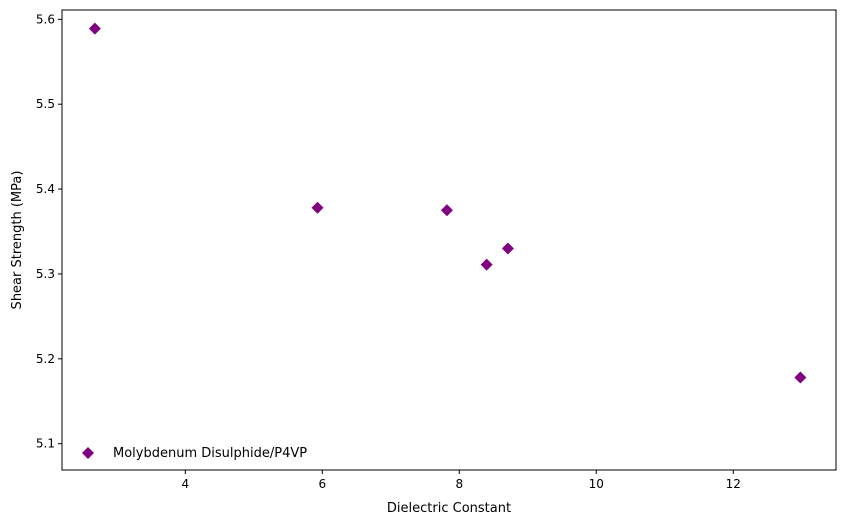 This screenshot has width=846, height=525. Describe the element at coordinates (49, 231) in the screenshot. I see `y-axis-ticks: 5.1 5.2 5.3 5.4 5.5 5.6` at that location.